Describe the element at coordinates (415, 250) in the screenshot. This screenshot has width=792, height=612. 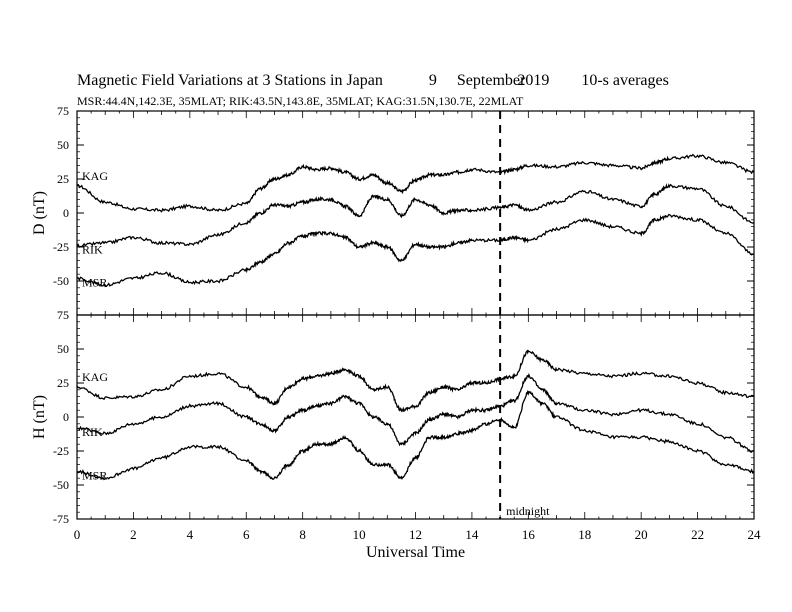
I see `series-line-msr-top` at that location.